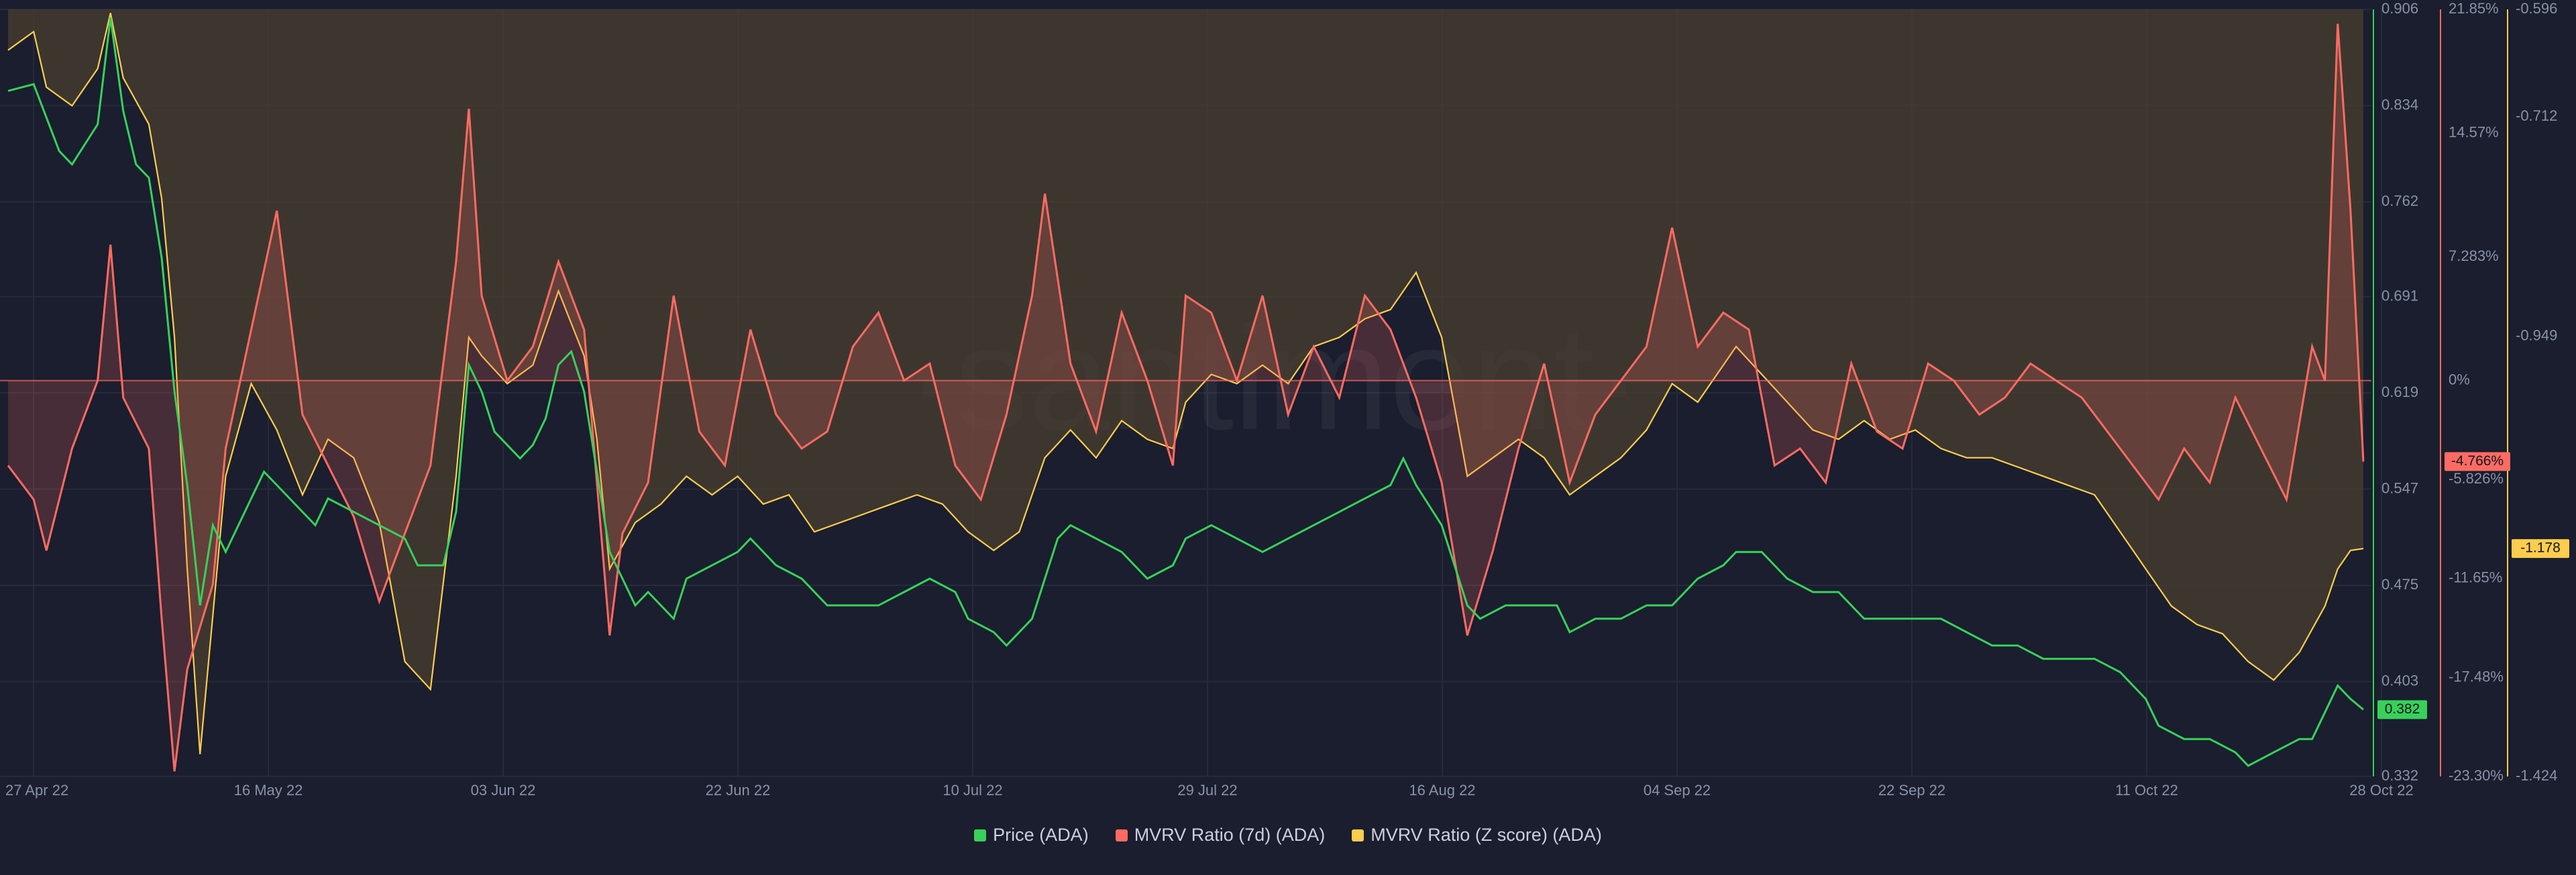 Image resolution: width=2576 pixels, height=875 pixels. What do you see at coordinates (2399, 680) in the screenshot?
I see `price-tick-label: 0.403` at bounding box center [2399, 680].